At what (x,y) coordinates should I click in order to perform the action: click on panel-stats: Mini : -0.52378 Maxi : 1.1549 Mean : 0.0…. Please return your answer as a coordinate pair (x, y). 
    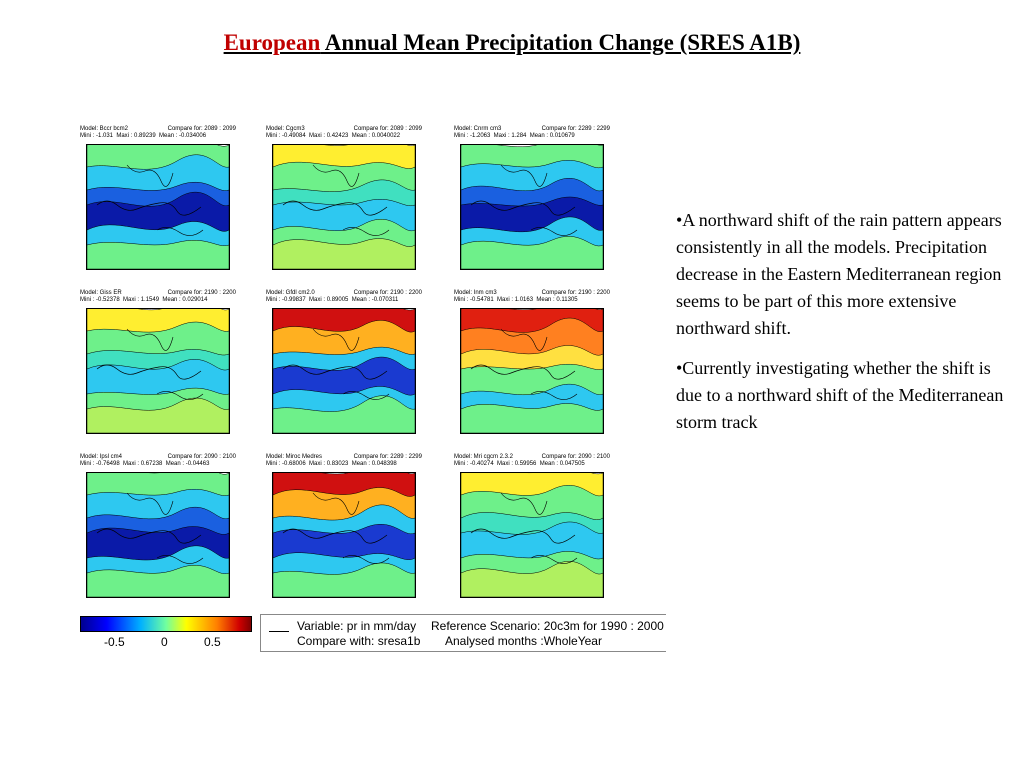
    Looking at the image, I should click on (144, 300).